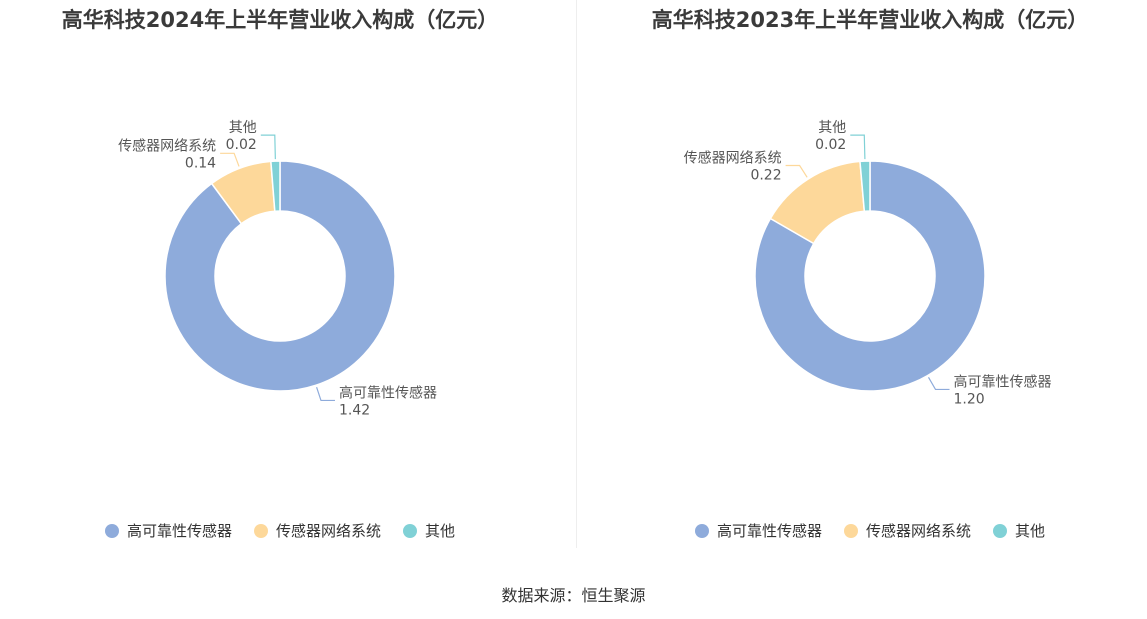  I want to click on chart-title: 高华科技2023年上半年营业收入构成（亿元）, so click(870, 20).